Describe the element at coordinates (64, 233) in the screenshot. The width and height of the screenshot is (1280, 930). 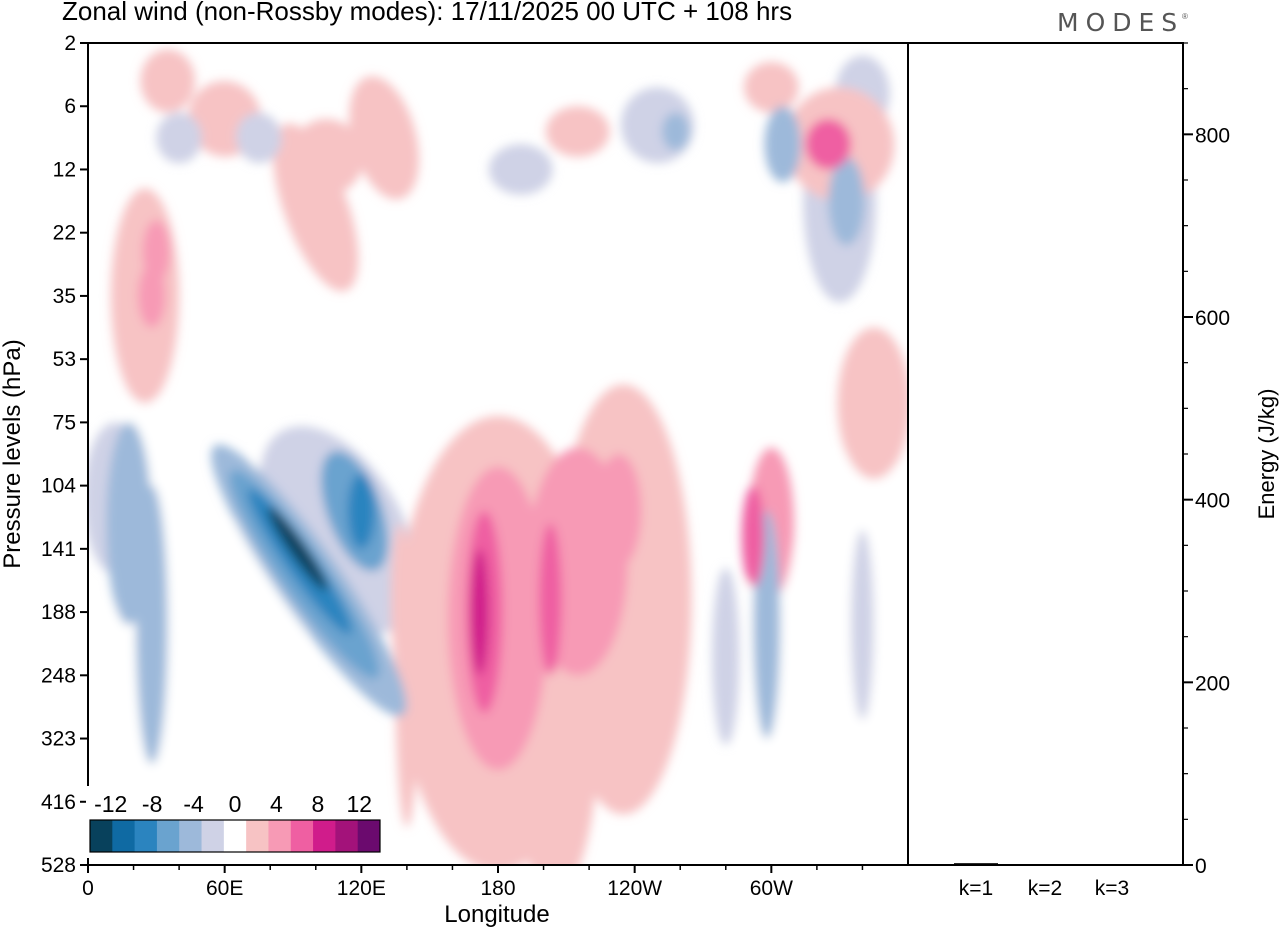
I see `y-tick-label: 22` at that location.